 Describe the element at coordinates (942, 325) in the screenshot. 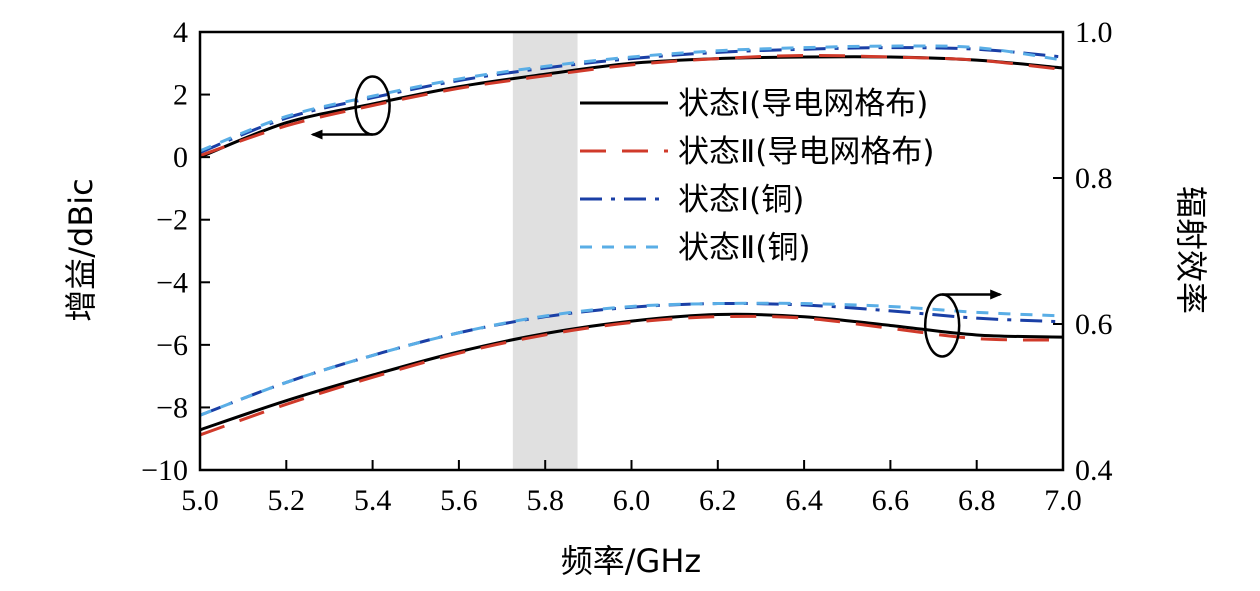

I see `efficiency-curve-ellipse` at that location.